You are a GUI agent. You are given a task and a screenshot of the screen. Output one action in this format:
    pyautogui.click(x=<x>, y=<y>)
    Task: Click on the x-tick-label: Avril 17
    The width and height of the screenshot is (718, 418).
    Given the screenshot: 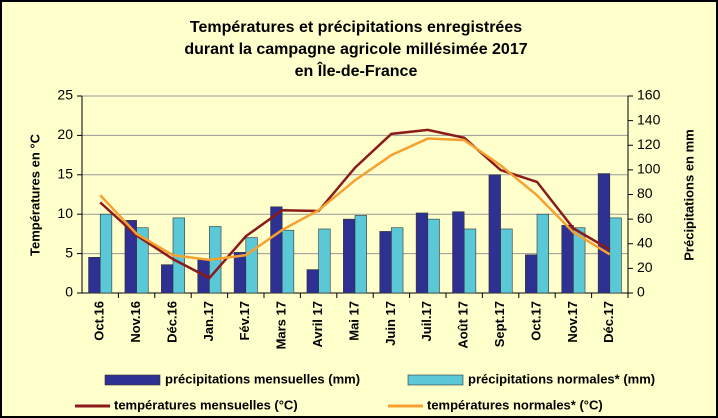 What is the action you would take?
    pyautogui.click(x=317, y=324)
    